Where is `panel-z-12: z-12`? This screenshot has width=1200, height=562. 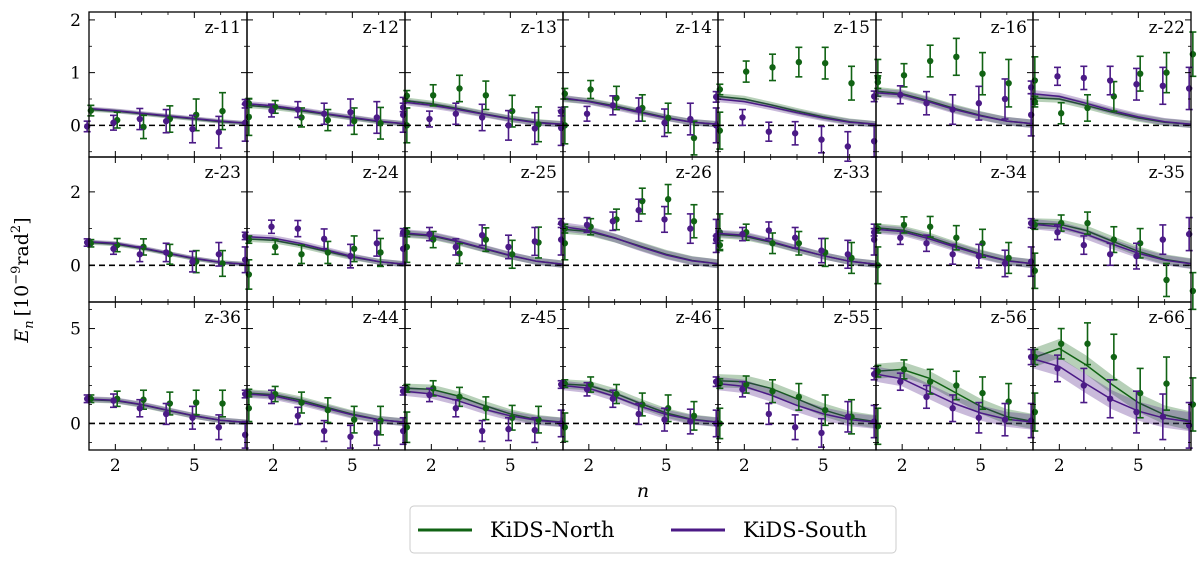
panel-z-12: z-12 is located at coordinates (326, 84).